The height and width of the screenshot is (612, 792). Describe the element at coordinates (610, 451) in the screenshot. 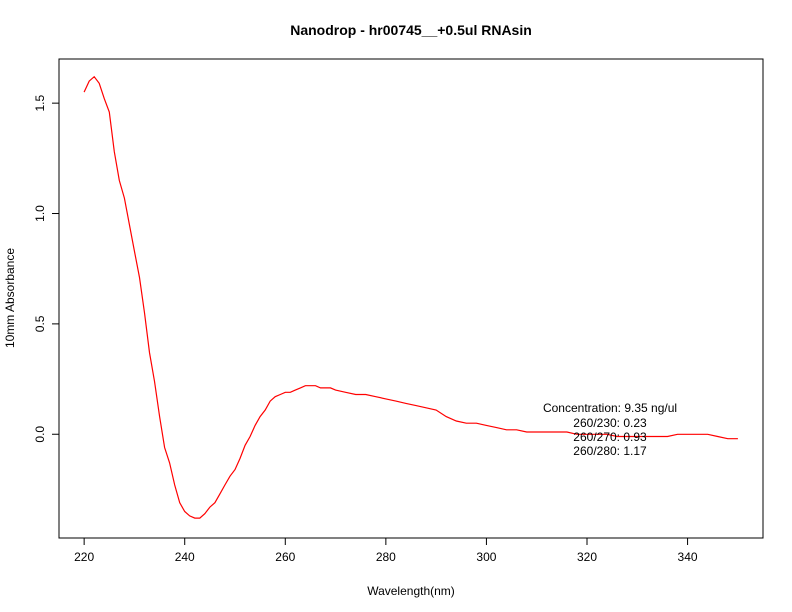

I see `annotation-260-280: 260/280: 1.17` at that location.